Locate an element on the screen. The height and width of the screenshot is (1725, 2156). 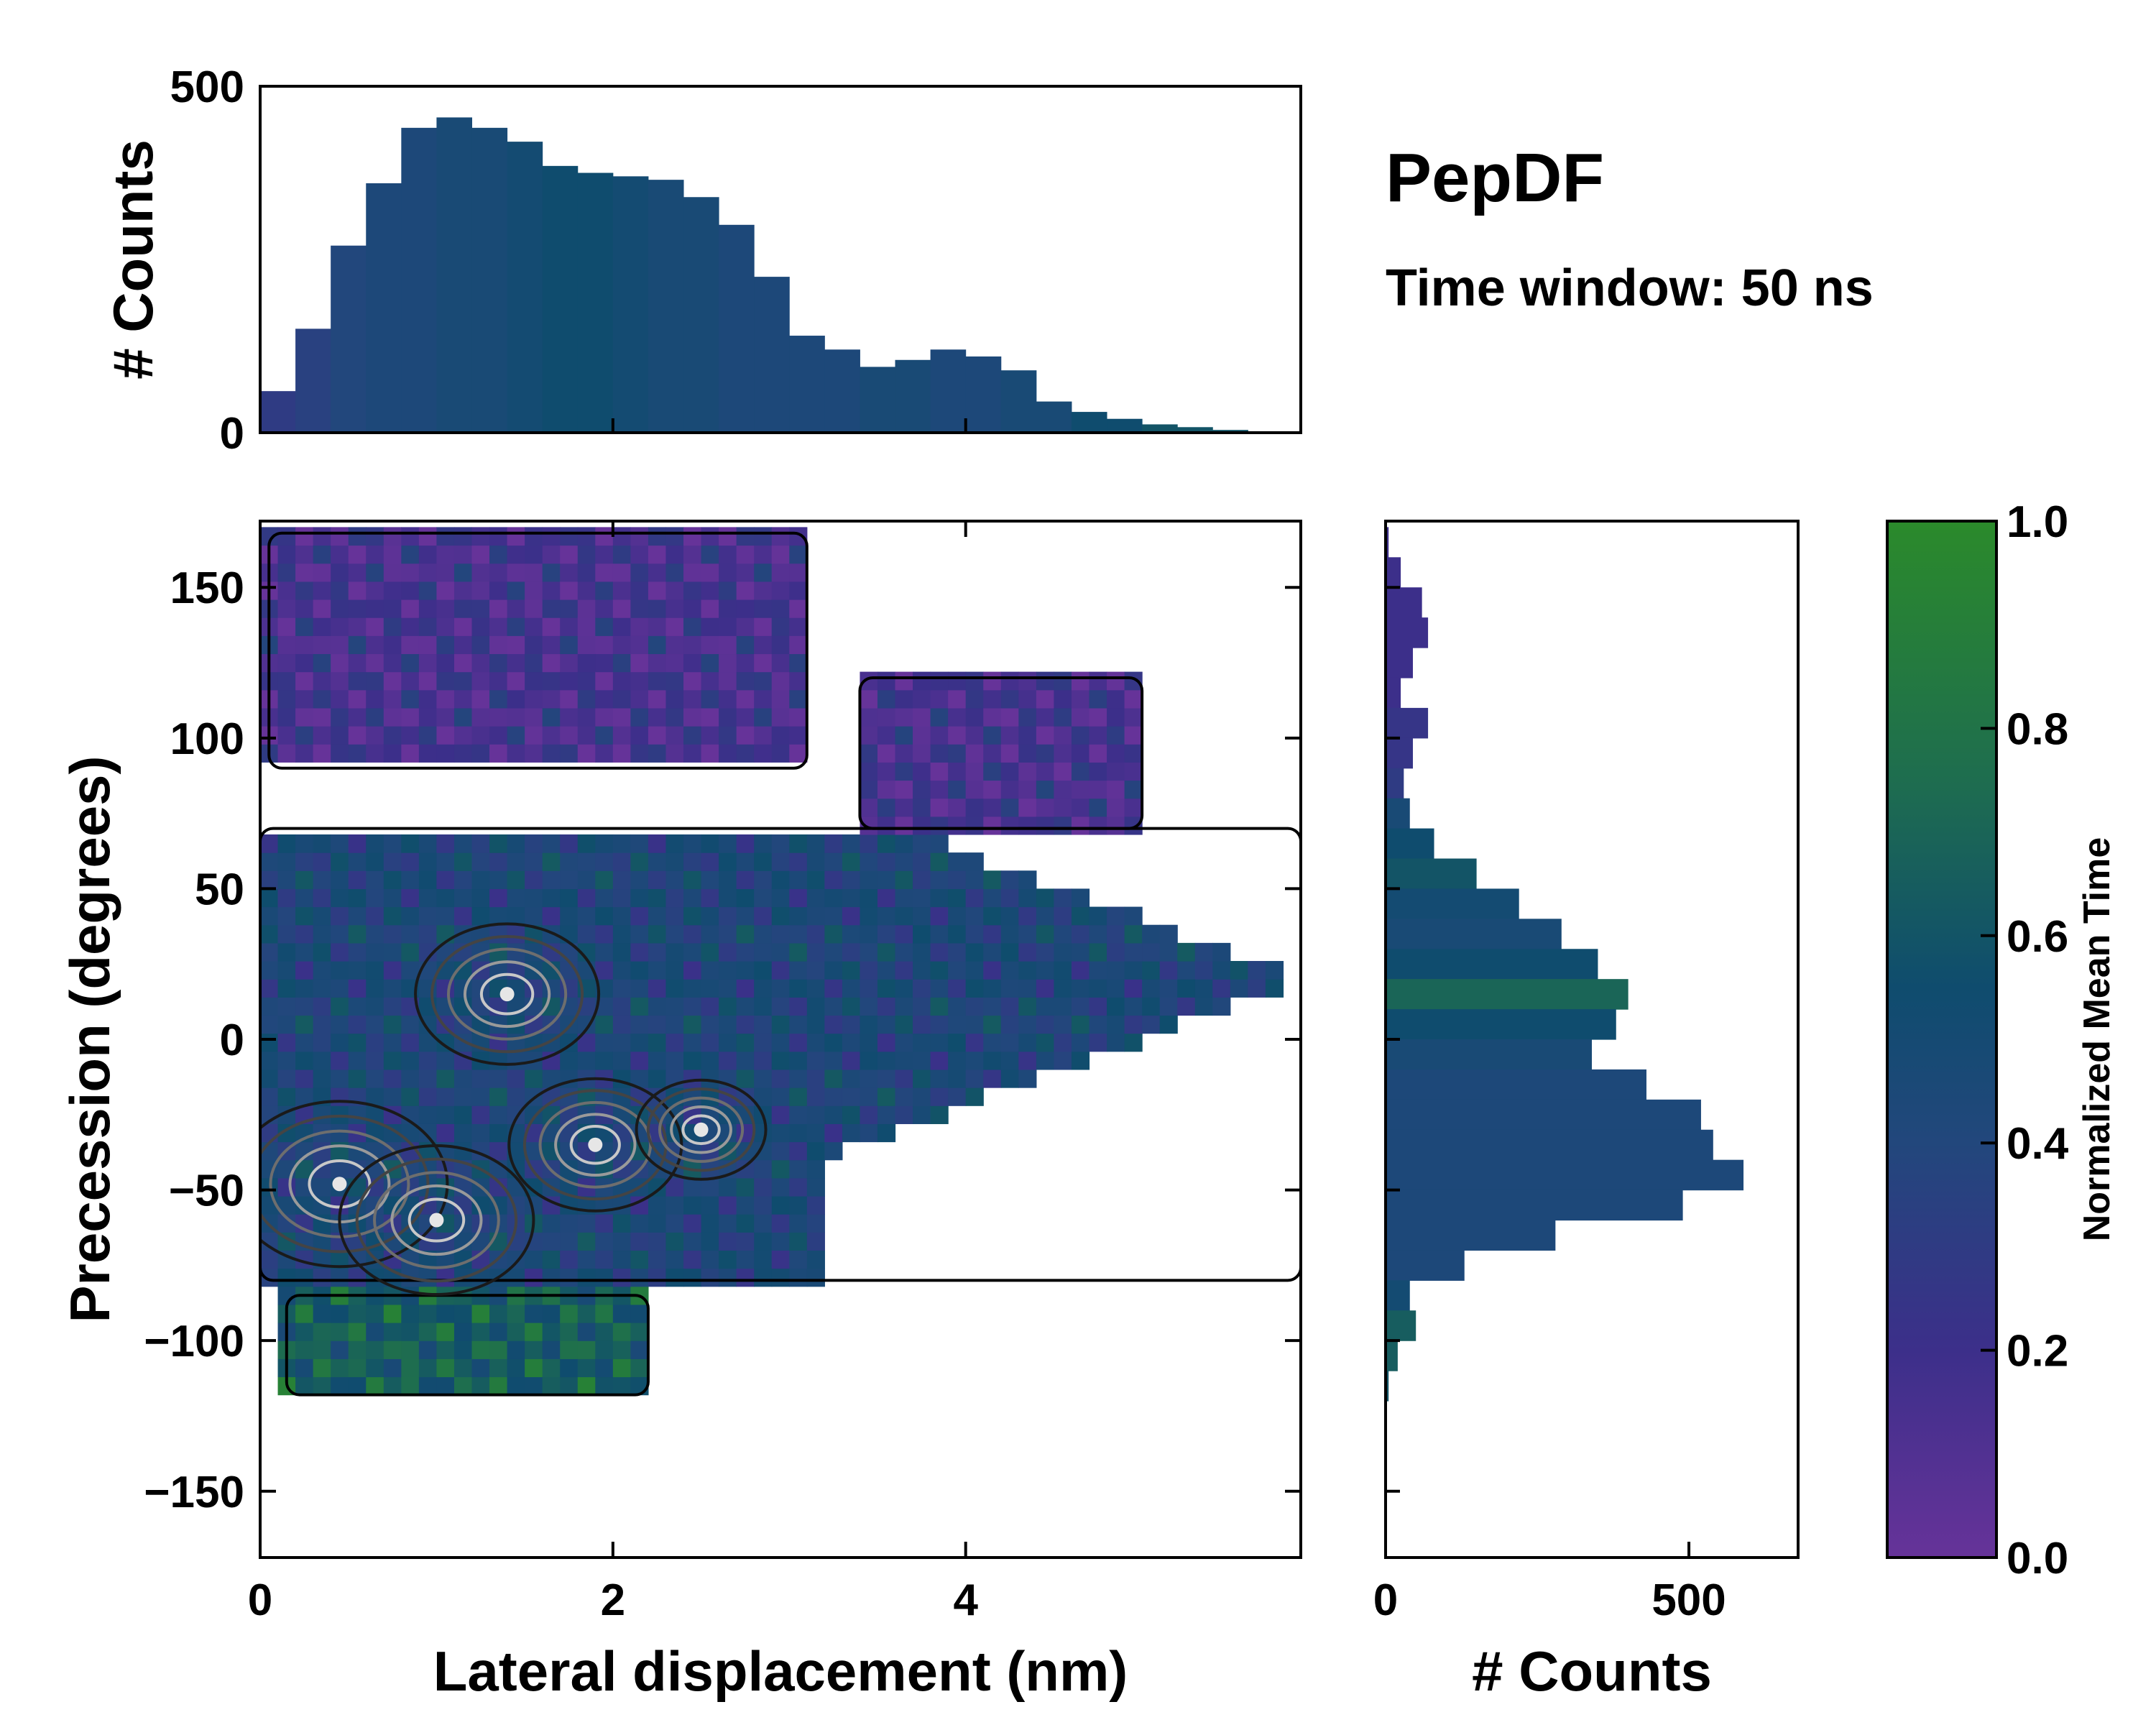
density-contour is located at coordinates (339, 1183).